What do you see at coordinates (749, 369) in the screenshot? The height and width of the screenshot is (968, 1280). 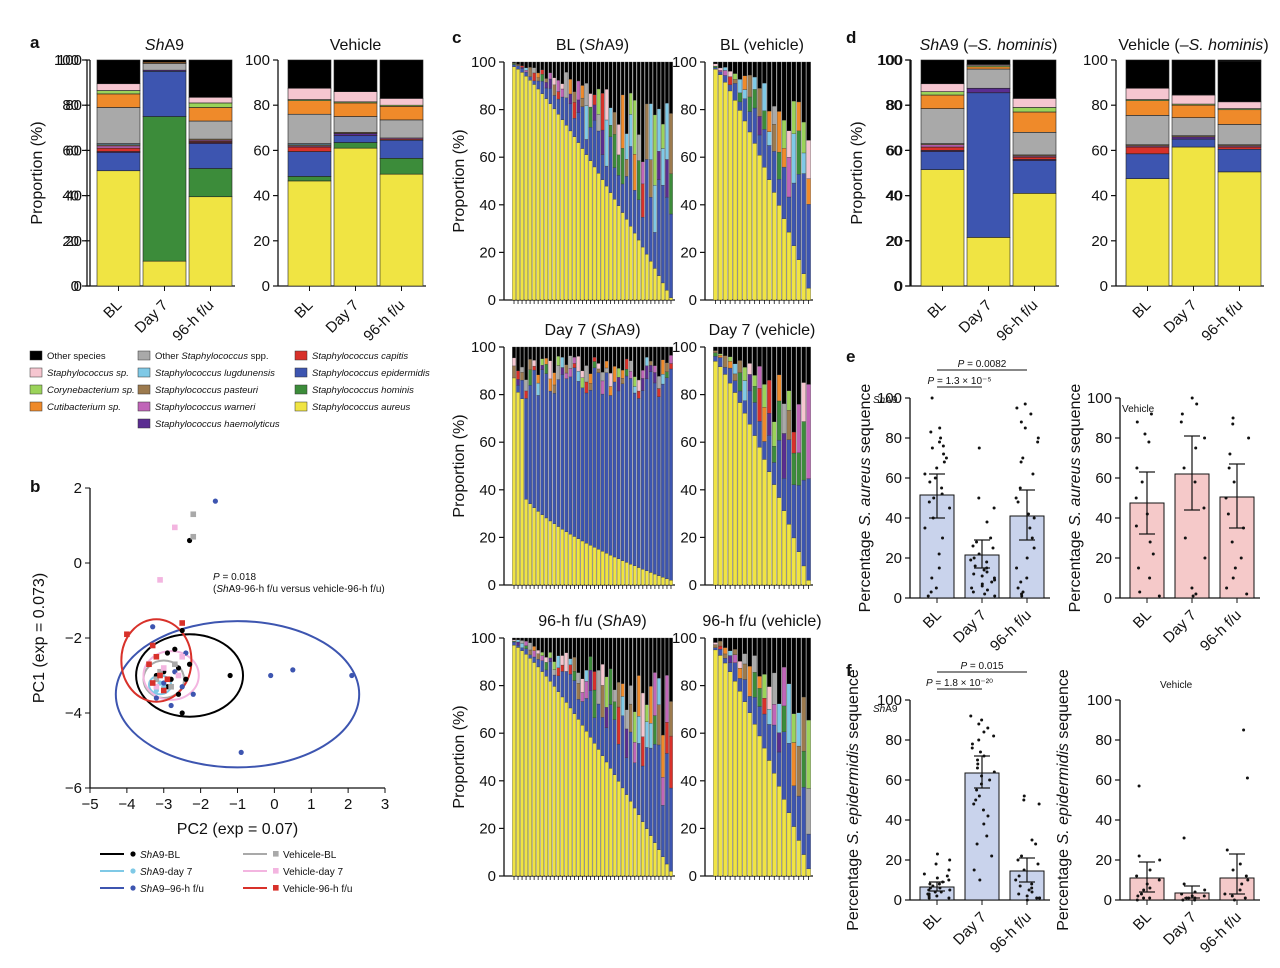 I see `bar-segment-staph_sp` at bounding box center [749, 369].